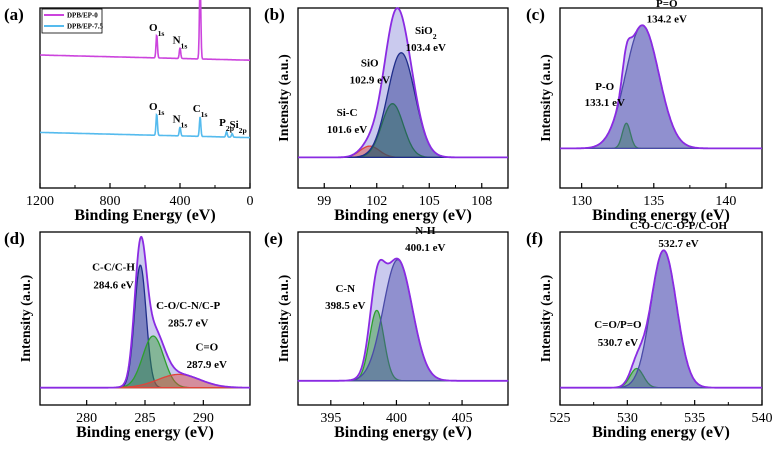  I want to click on panel-label: (e), so click(273, 238).